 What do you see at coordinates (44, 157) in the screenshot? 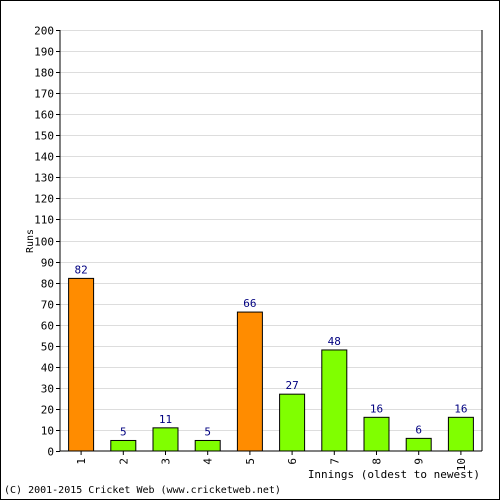
I see `y-tick-label: 140` at bounding box center [44, 157].